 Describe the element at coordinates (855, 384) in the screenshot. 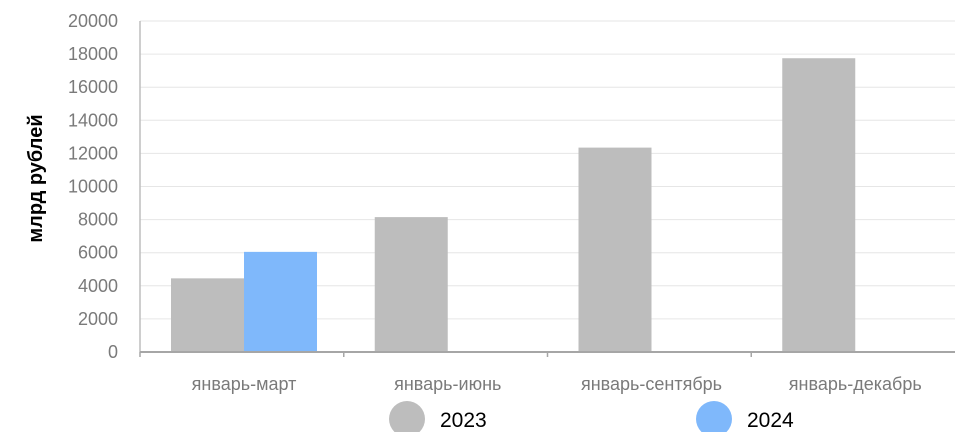

I see `x-tick-label: январь-декабрь` at that location.